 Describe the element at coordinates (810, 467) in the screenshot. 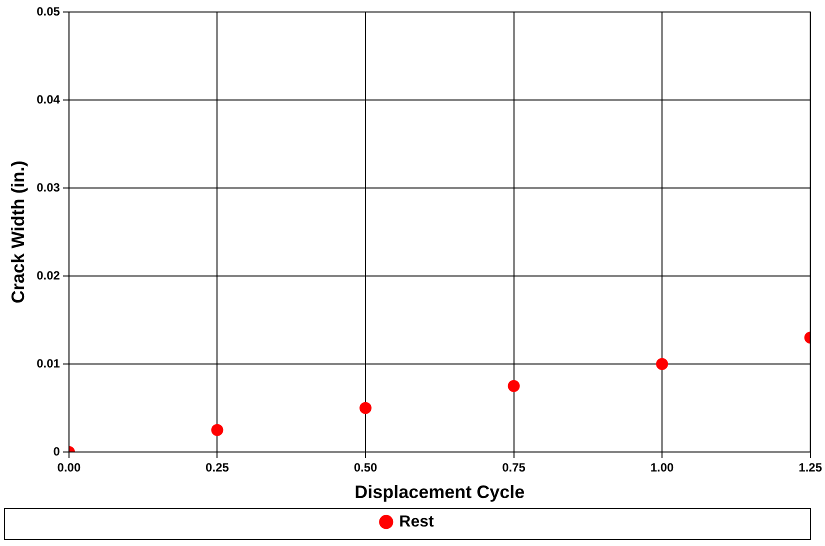

I see `x-tick-label: 1.25` at that location.